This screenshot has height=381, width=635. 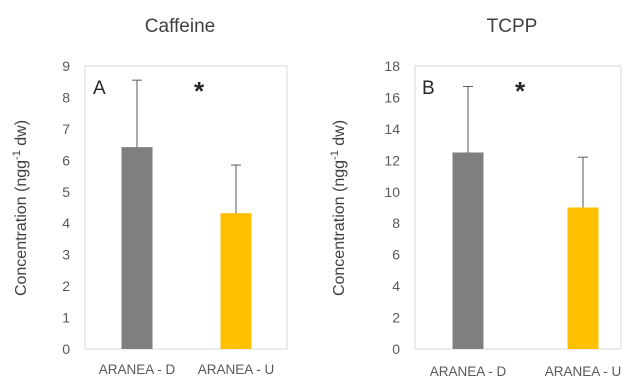 What do you see at coordinates (392, 97) in the screenshot?
I see `y-tick-label: 16` at bounding box center [392, 97].